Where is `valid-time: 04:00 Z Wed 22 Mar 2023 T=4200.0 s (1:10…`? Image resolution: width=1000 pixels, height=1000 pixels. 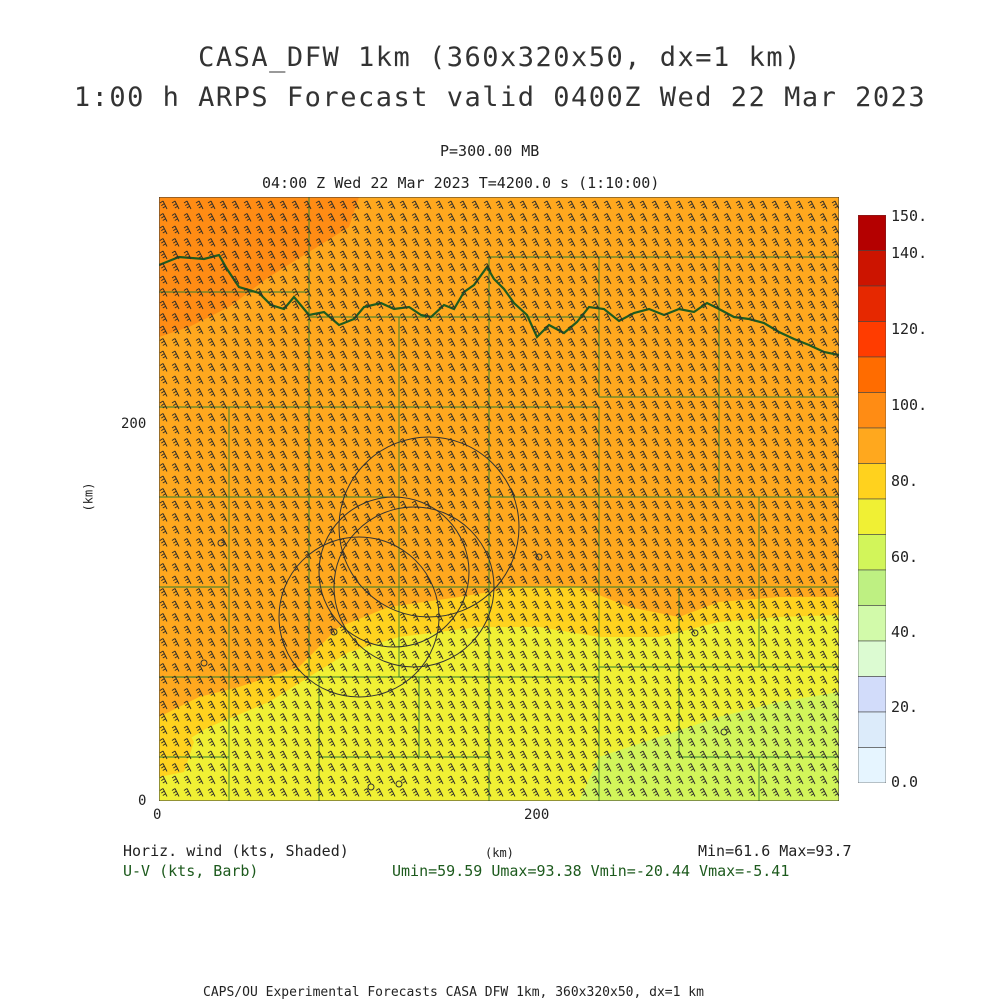 valid-time: 04:00 Z Wed 22 Mar 2023 T=4200.0 s (1:10… is located at coordinates (461, 183).